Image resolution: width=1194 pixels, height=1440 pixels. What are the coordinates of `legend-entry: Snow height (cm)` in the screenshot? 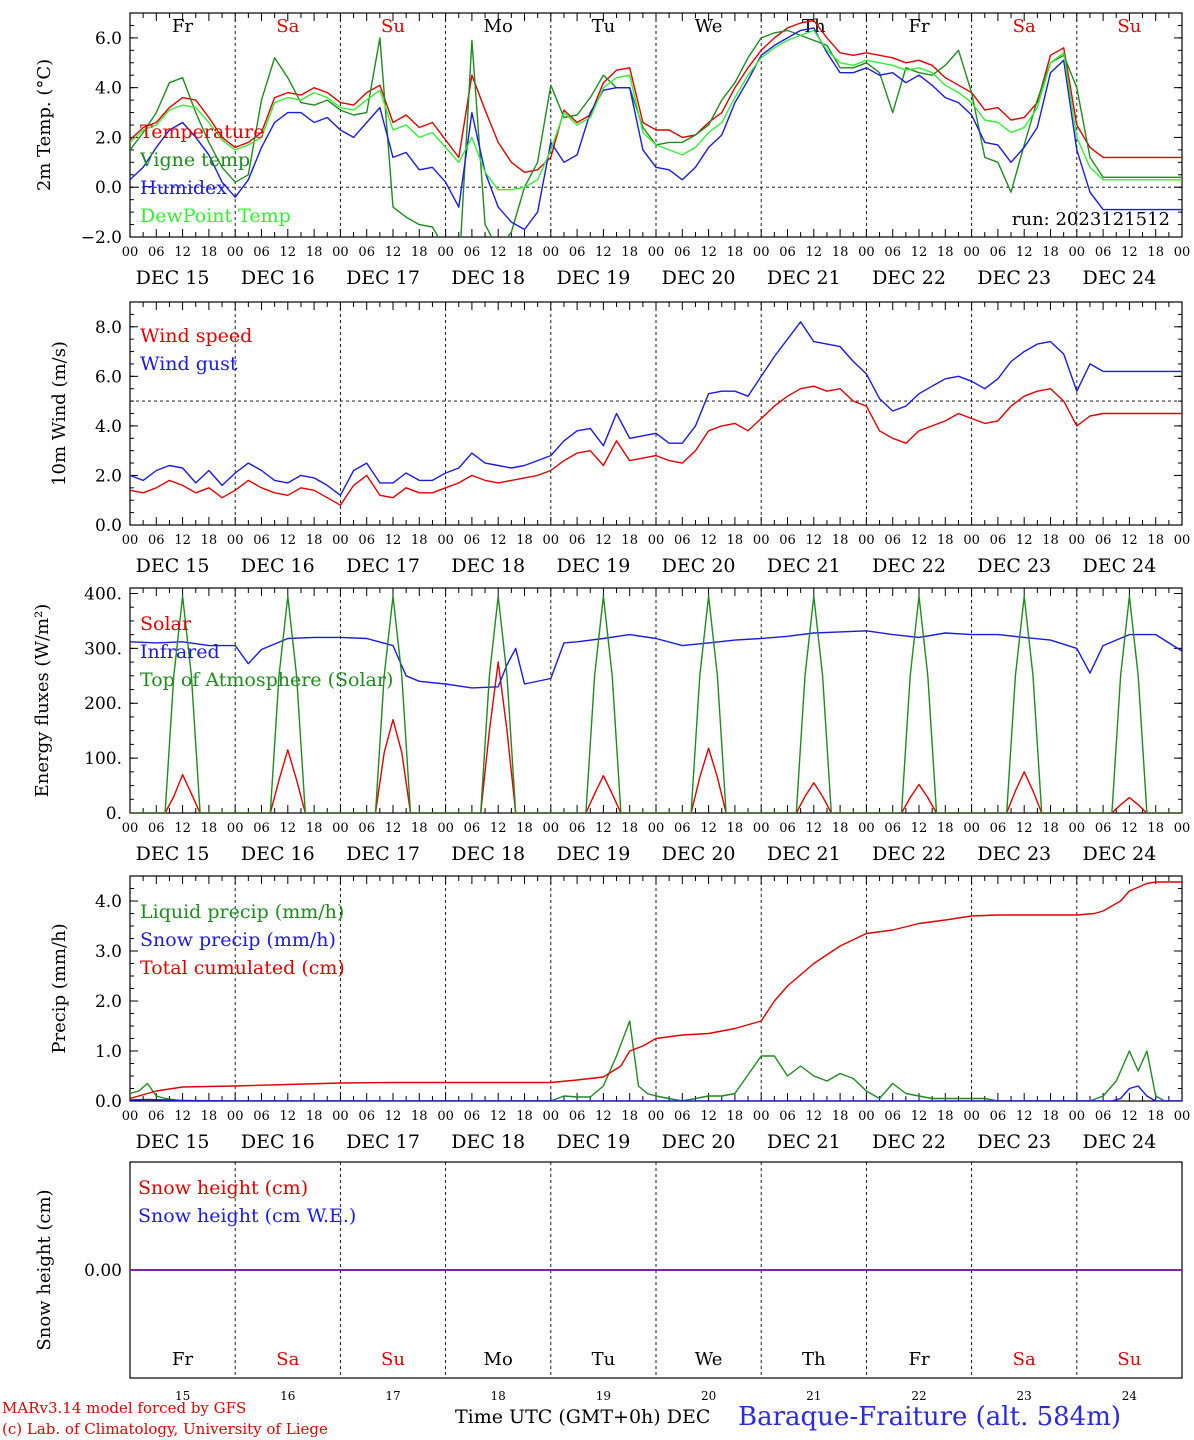 It's located at (223, 1188).